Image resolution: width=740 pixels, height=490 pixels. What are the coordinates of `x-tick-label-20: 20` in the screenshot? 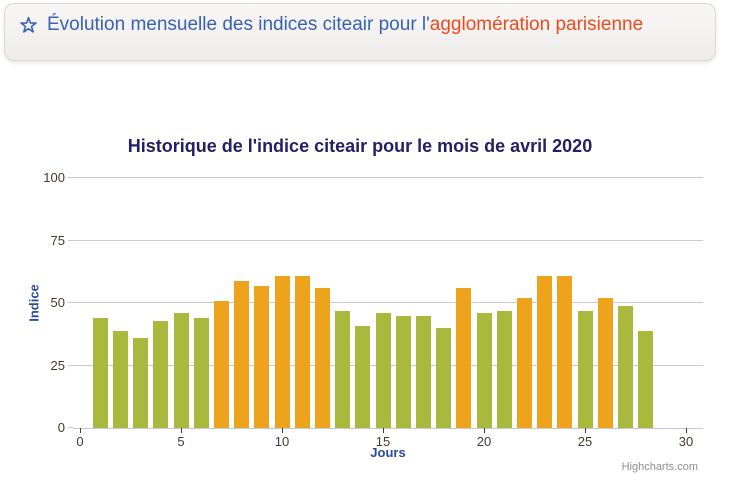 It's located at (484, 441).